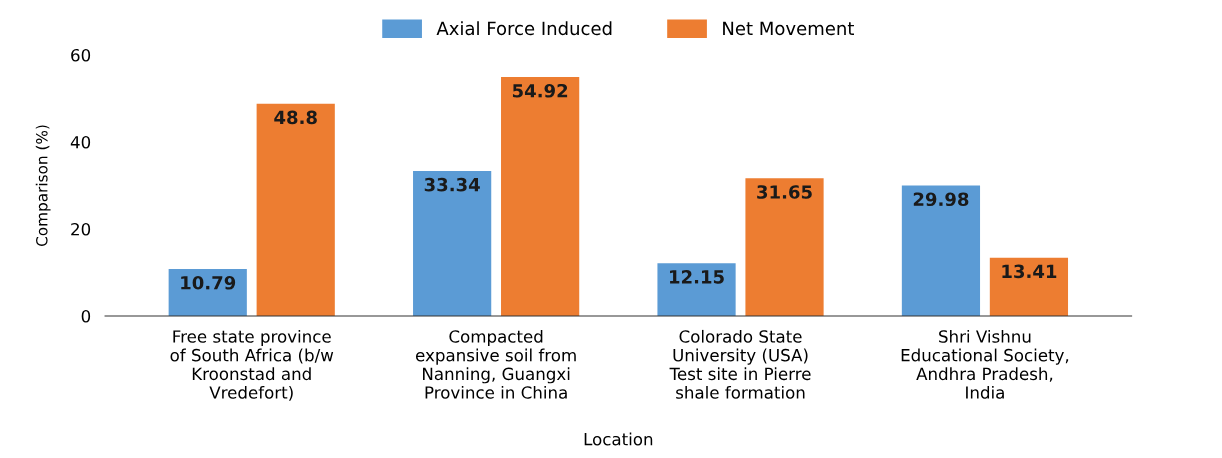 This screenshot has height=458, width=1222. I want to click on y-tick-label: 40, so click(80, 142).